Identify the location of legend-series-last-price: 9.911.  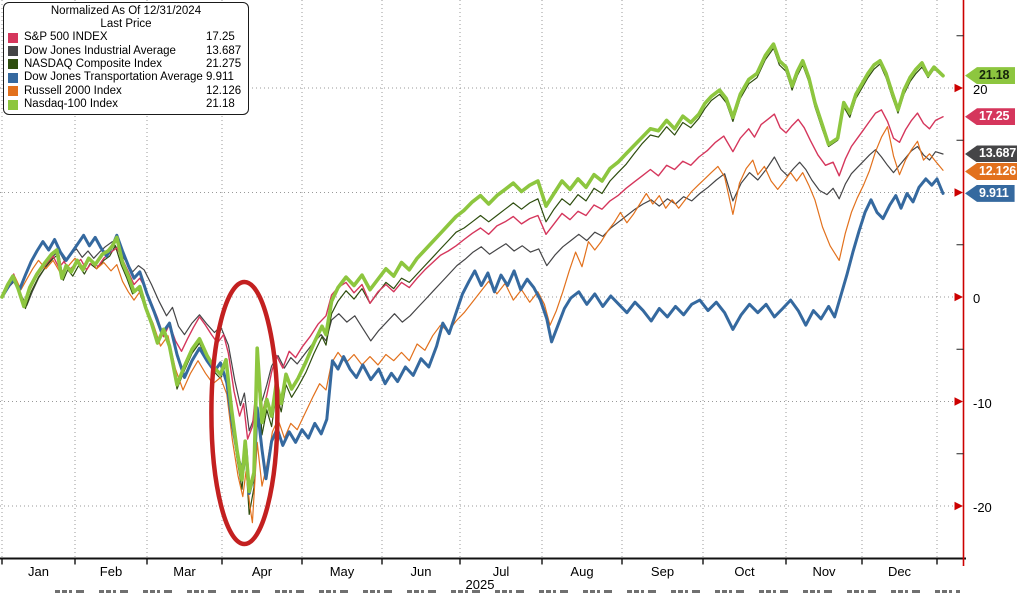
(220, 77).